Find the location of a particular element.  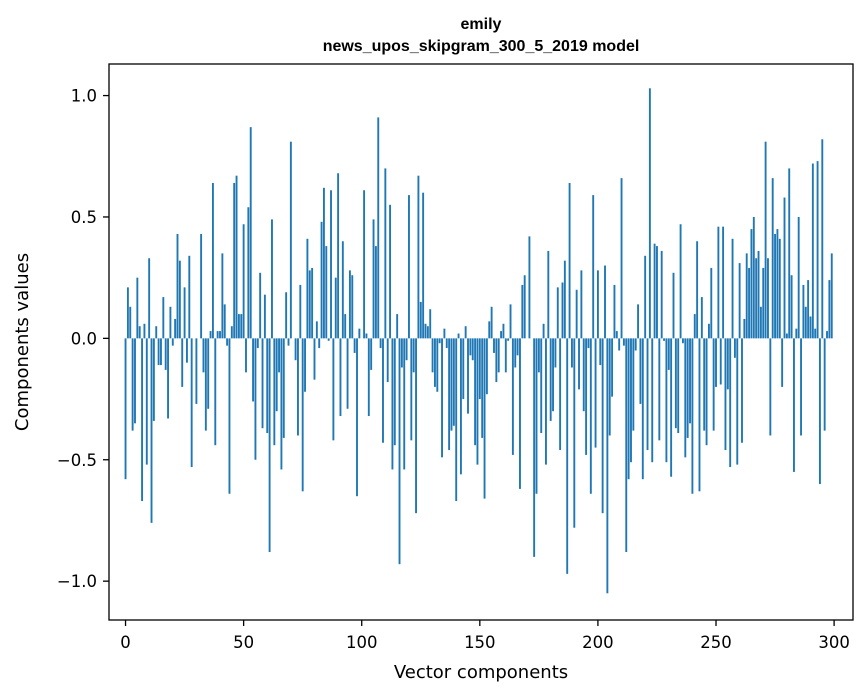

y-tick-label: 0.5 is located at coordinates (84, 217).